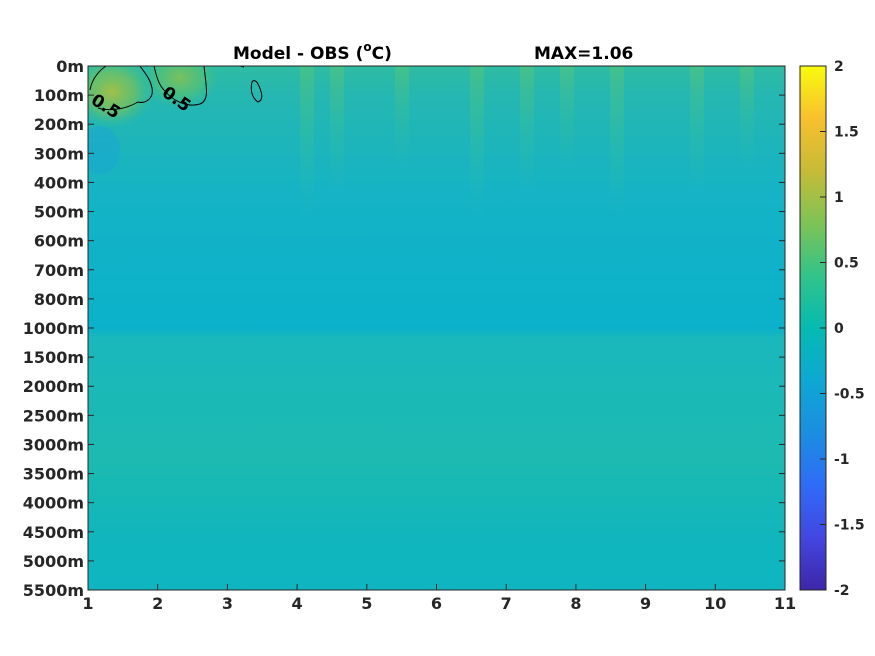  Describe the element at coordinates (53, 590) in the screenshot. I see `y-tick-label: 5500m` at that location.